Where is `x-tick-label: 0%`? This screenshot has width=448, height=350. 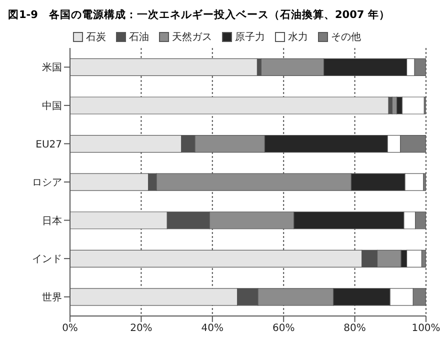
x-tick-label: 0% is located at coordinates (70, 328).